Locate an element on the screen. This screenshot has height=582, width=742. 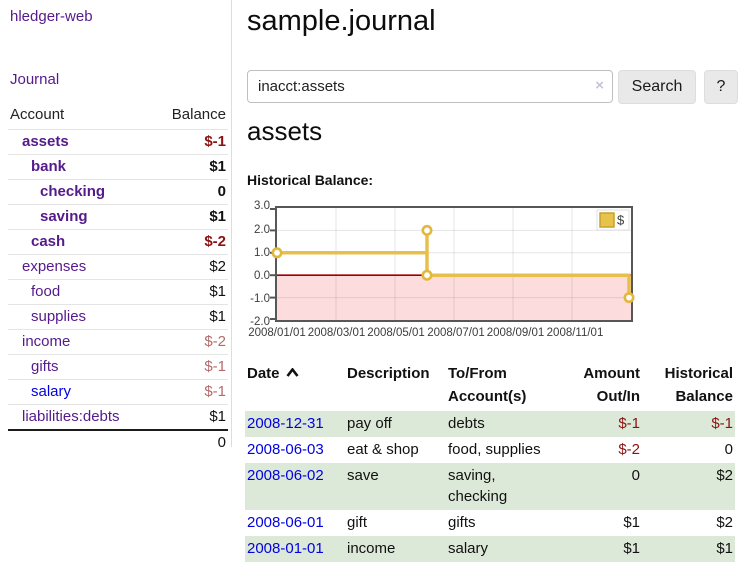
register-row: 2008-01-01 income salary $1 $1 is located at coordinates (490, 549).